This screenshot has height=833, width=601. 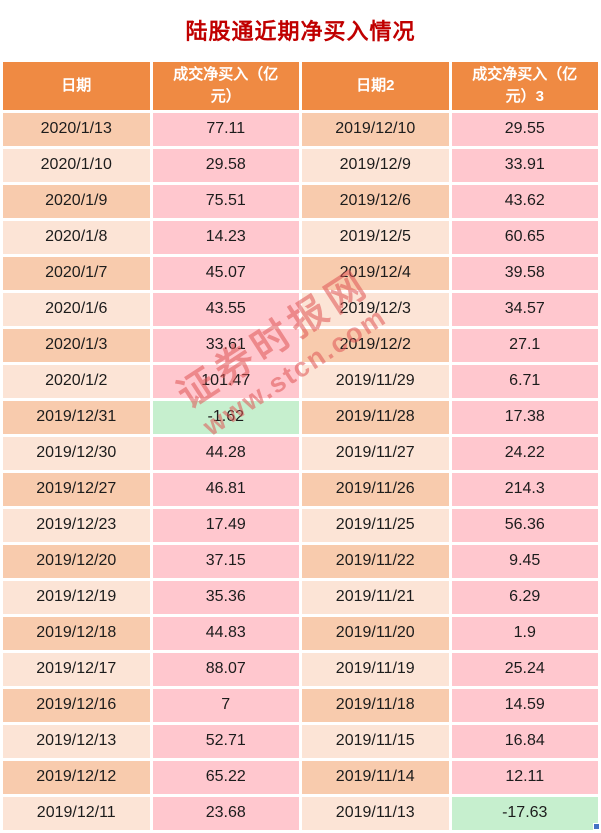 What do you see at coordinates (300, 813) in the screenshot?
I see `table-row: 2019/12/11 23.68 2019/11/13 -17.63` at bounding box center [300, 813].